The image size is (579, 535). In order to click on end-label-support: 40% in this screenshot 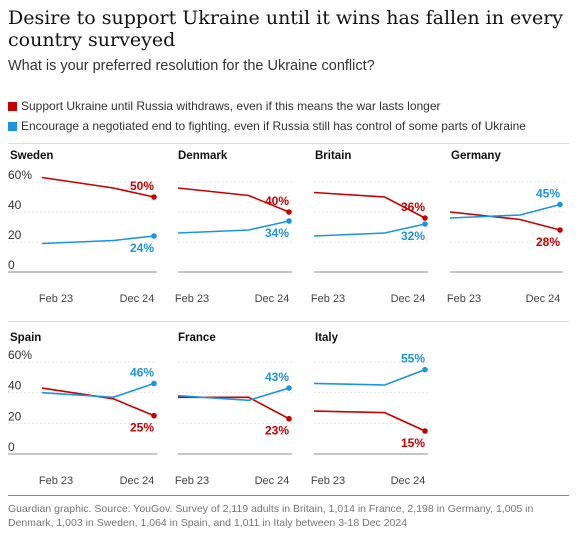, I will do `click(277, 201)`.